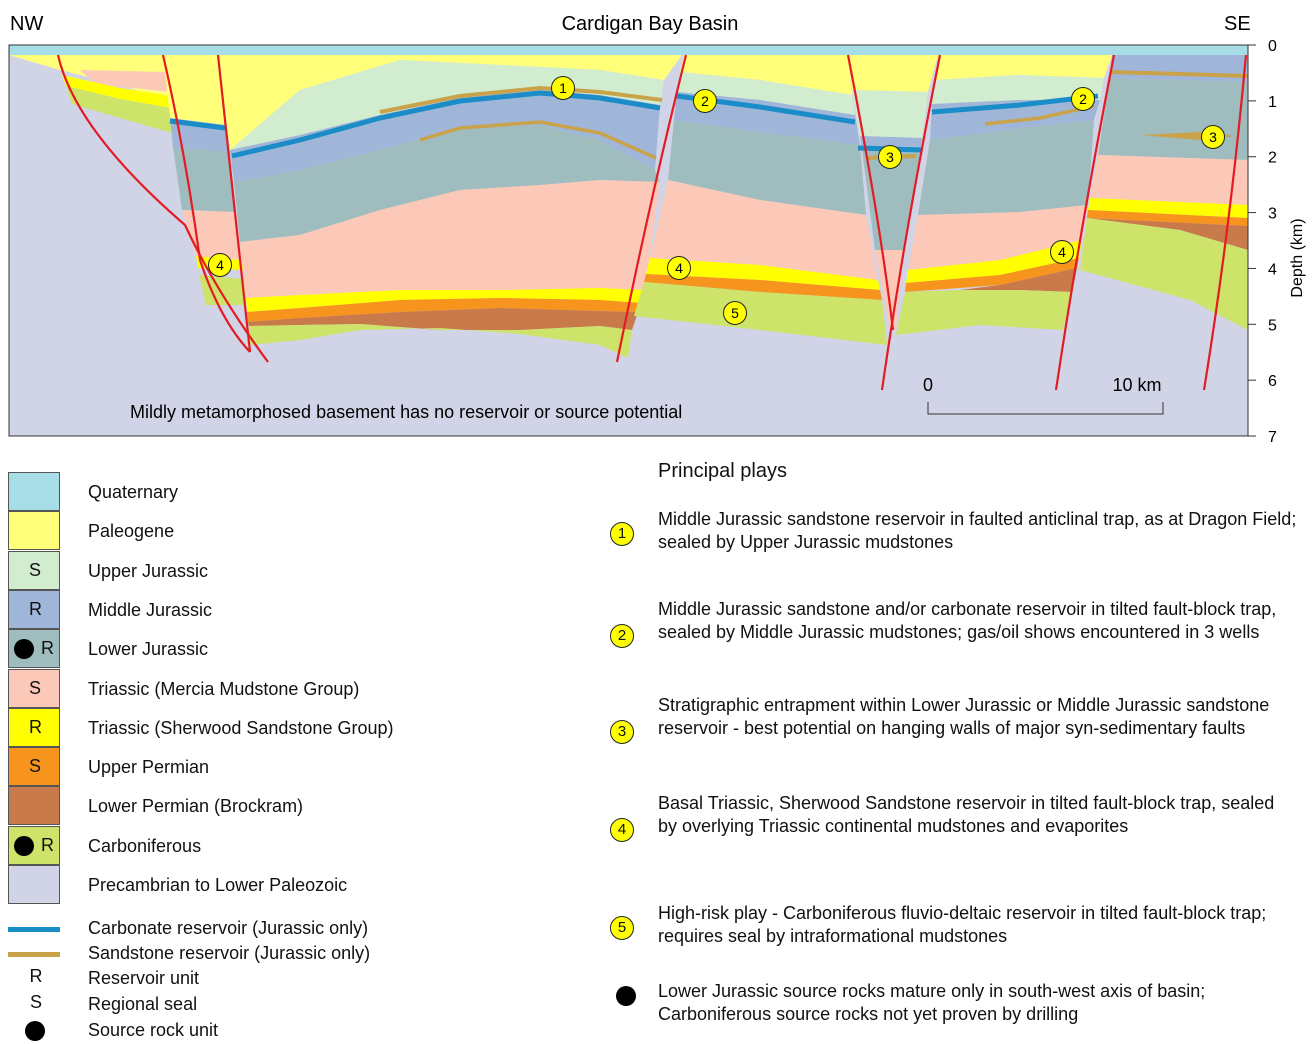  Describe the element at coordinates (144, 978) in the screenshot. I see `legend-label: Reservoir unit` at that location.